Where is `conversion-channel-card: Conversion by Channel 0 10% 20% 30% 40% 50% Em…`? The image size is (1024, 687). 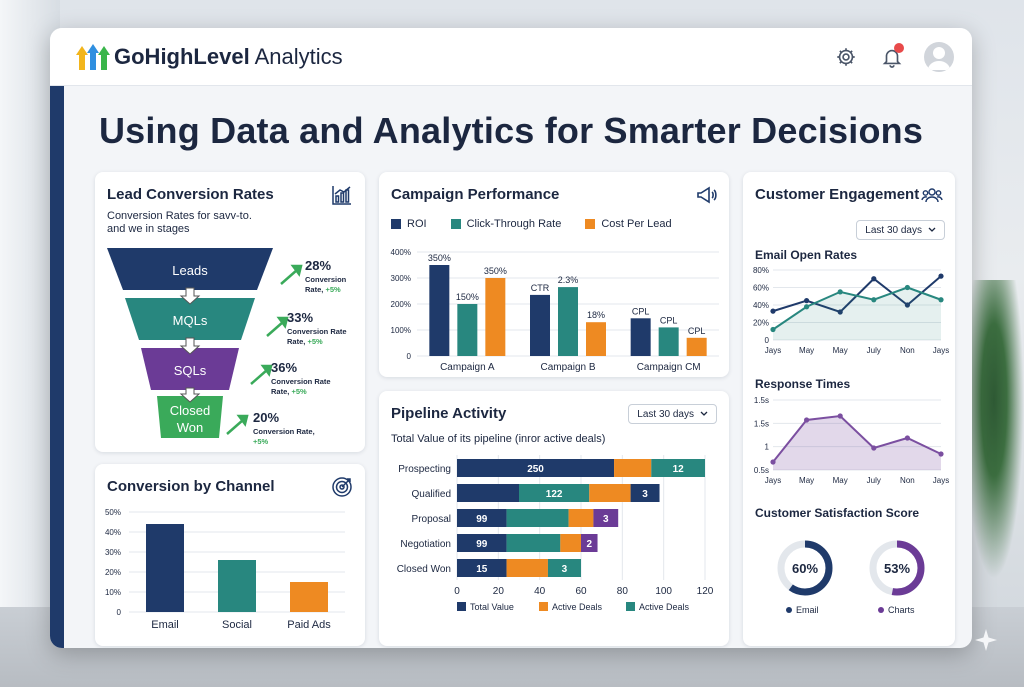 conversion-channel-card: Conversion by Channel 0 10% 20% 30% 40% 50% Em… is located at coordinates (230, 555).